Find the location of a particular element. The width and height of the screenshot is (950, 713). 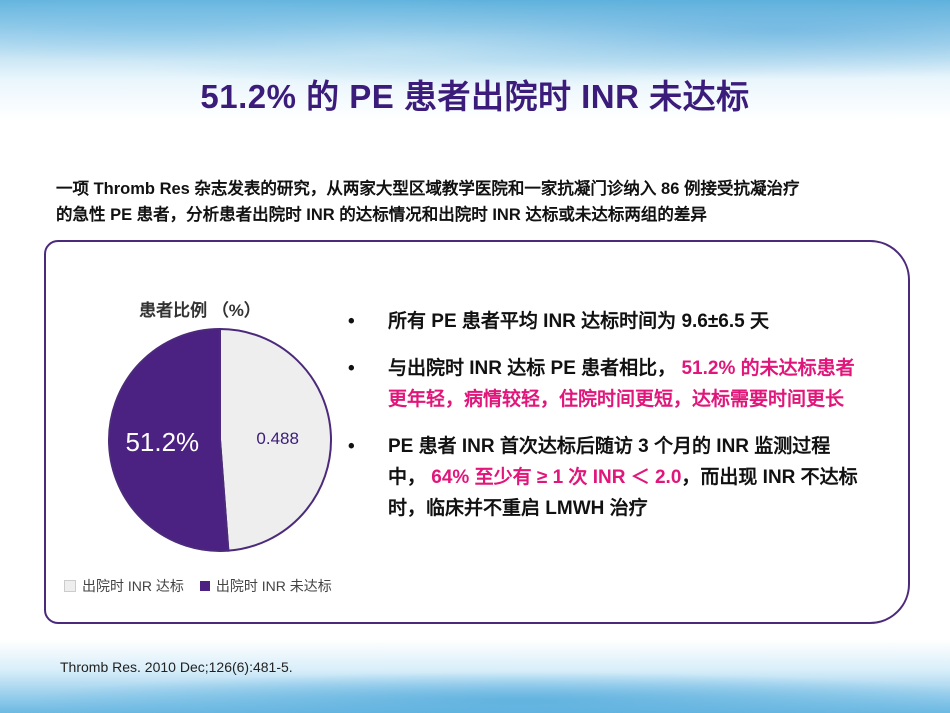

legend-label-met: 出院时 INR 达标 is located at coordinates (133, 586).